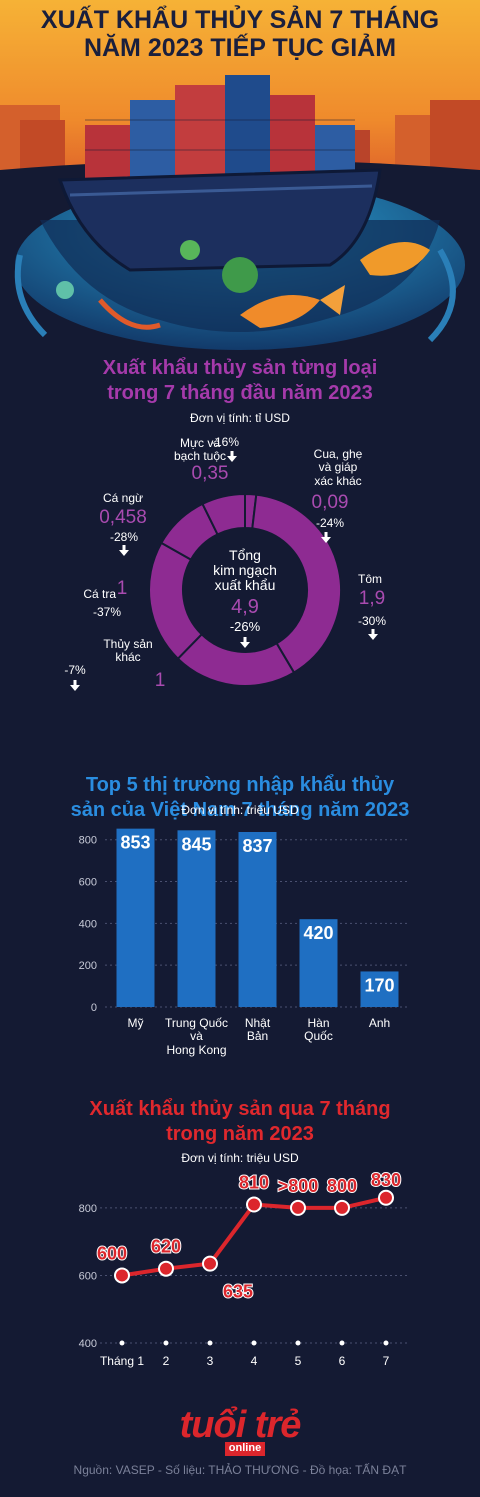 This screenshot has width=480, height=1497. Describe the element at coordinates (238, 1292) in the screenshot. I see `point-label: 635` at that location.